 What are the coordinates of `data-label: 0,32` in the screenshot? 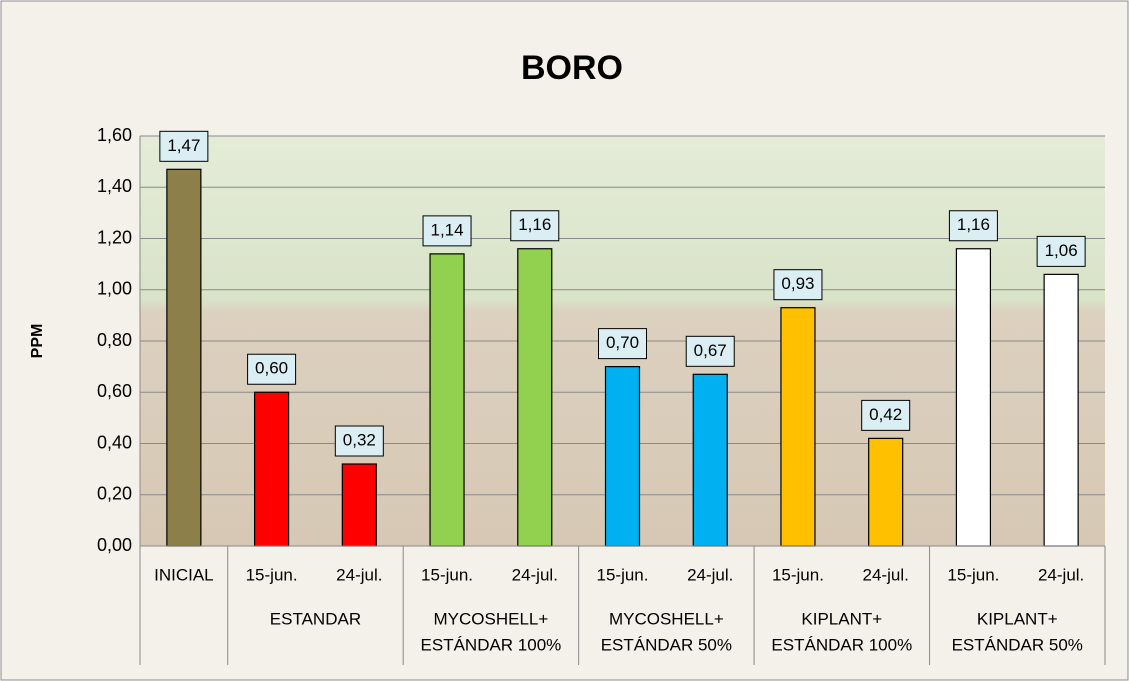 It's located at (359, 439).